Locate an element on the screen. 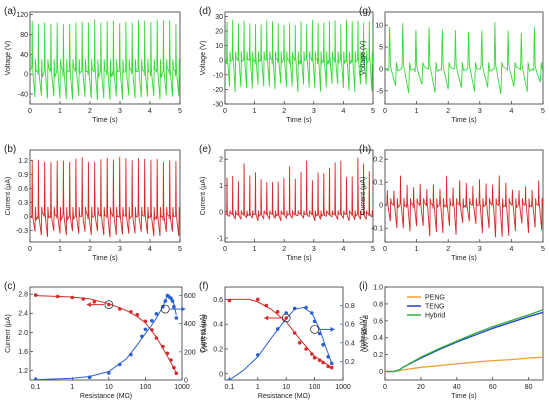 The image size is (550, 414). series-line-hybrid is located at coordinates (464, 341).